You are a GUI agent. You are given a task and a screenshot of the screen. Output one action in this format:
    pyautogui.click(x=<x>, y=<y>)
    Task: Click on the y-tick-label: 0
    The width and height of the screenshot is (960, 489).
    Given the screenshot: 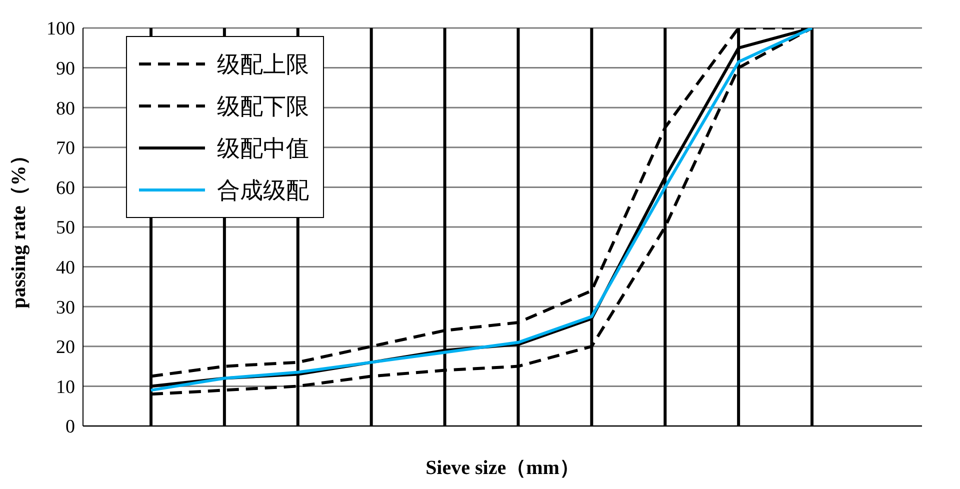 What is the action you would take?
    pyautogui.click(x=70, y=427)
    